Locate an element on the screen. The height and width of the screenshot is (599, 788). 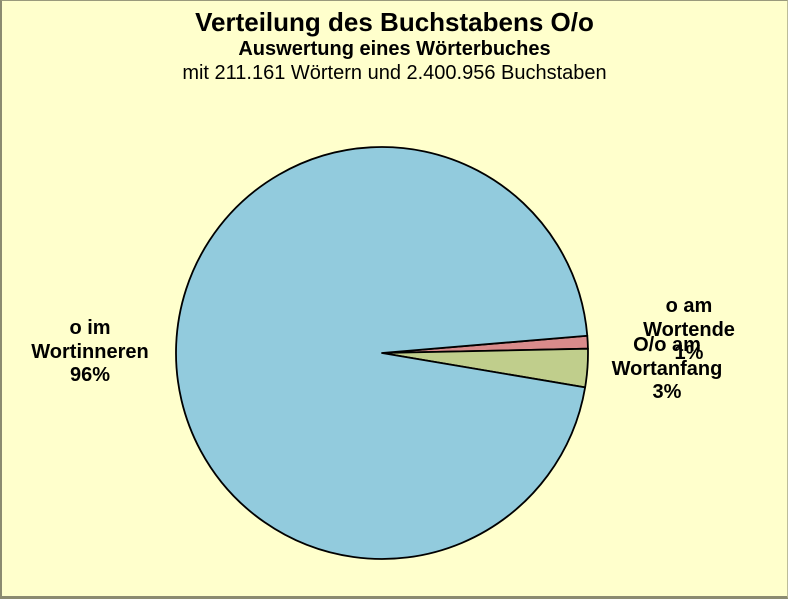
pie-label-wortanfang: O/o am Wortanfang 3% is located at coordinates (667, 369).